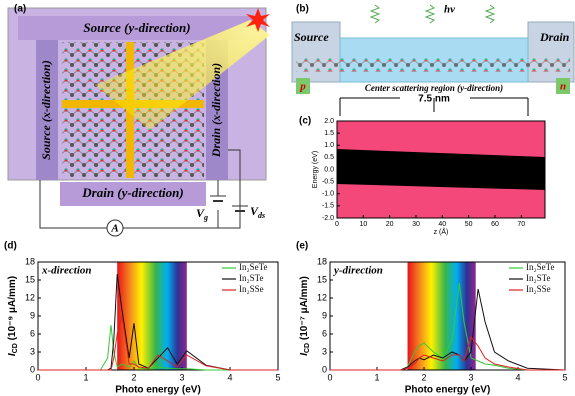  I want to click on x-tick-label: 30, so click(416, 224).